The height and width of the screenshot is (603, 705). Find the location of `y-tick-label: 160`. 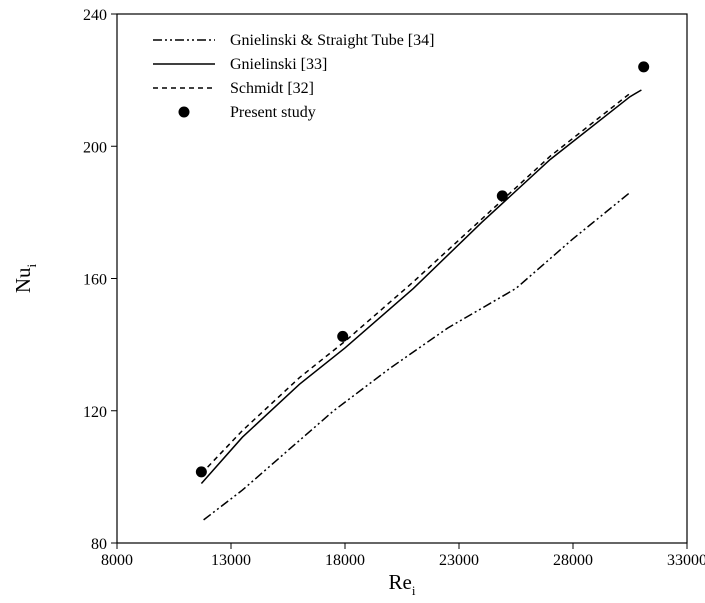

y-tick-label: 160 is located at coordinates (95, 280).